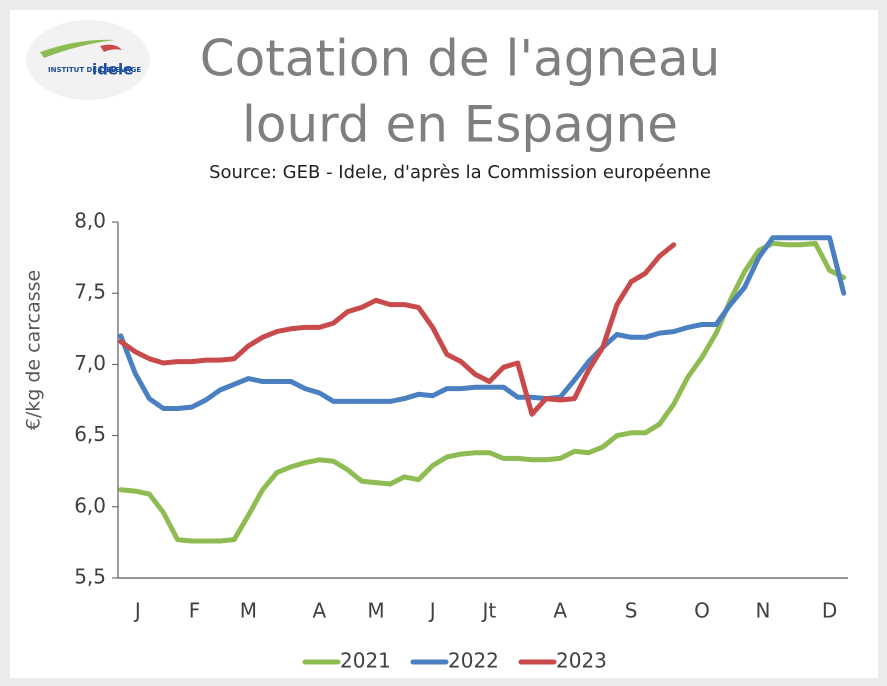 Image resolution: width=887 pixels, height=686 pixels. I want to click on x-tick-label: F, so click(195, 611).